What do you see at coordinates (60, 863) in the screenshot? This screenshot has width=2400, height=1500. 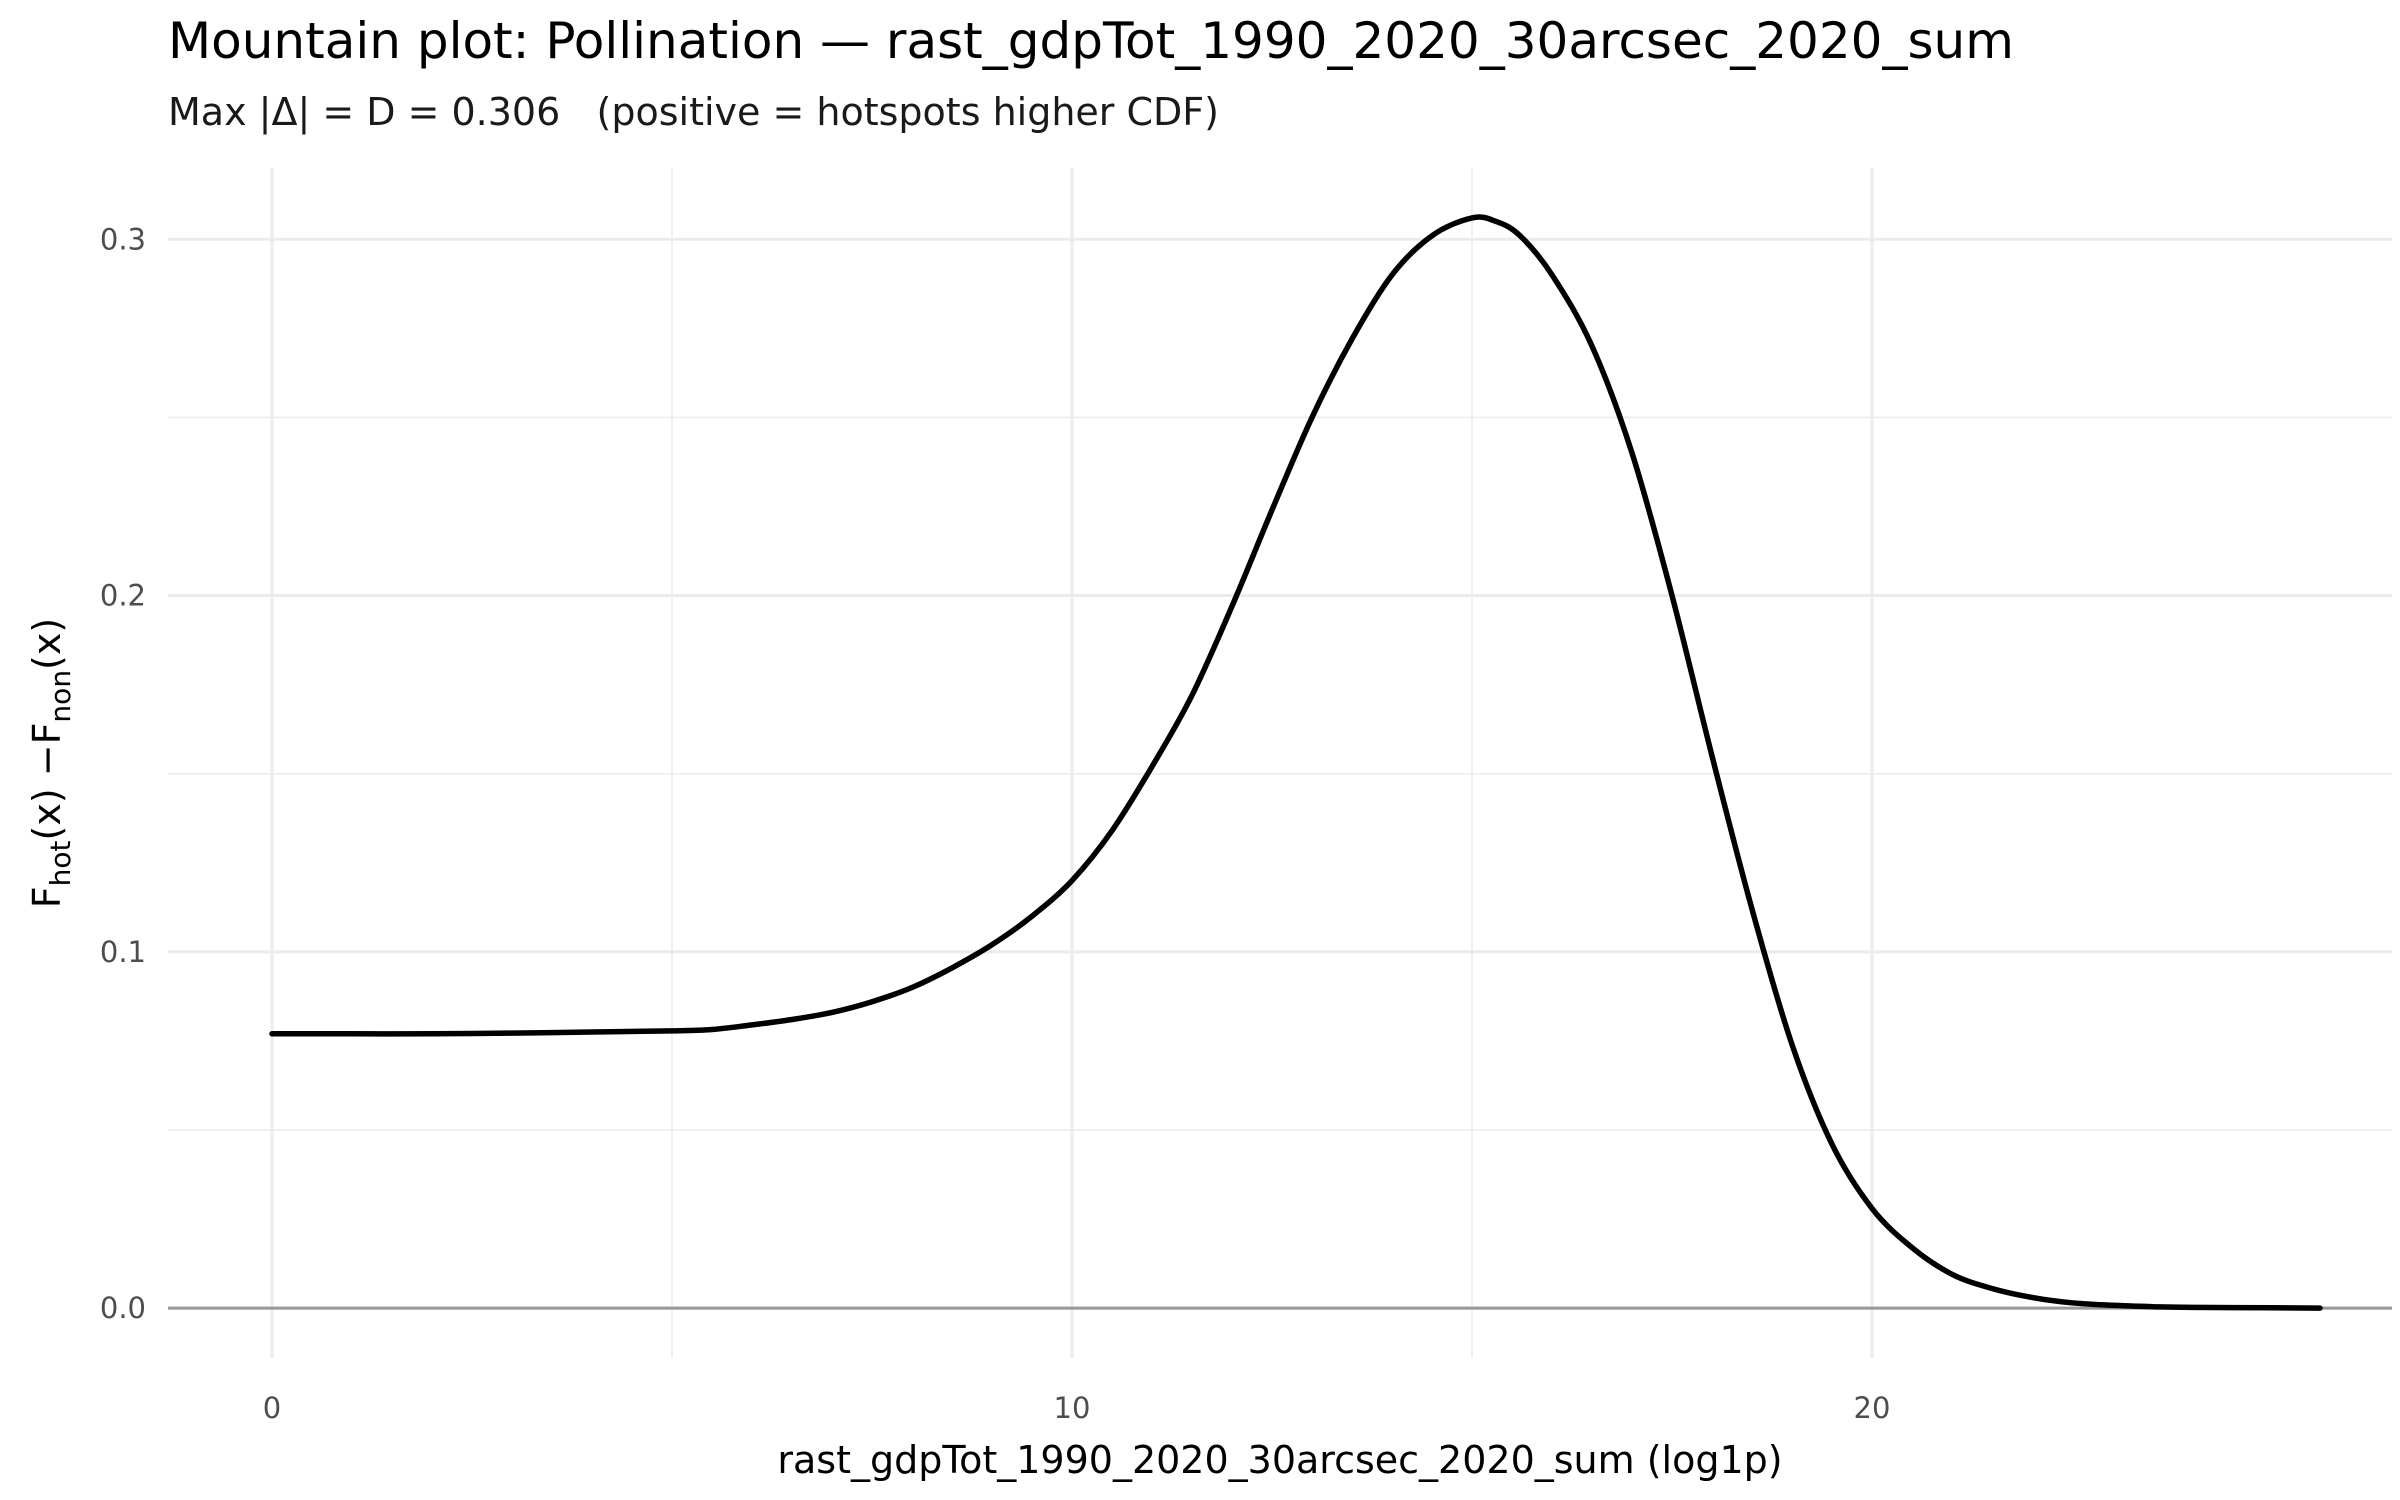 I see `y-axis-title-sub-hot: hot` at bounding box center [60, 863].